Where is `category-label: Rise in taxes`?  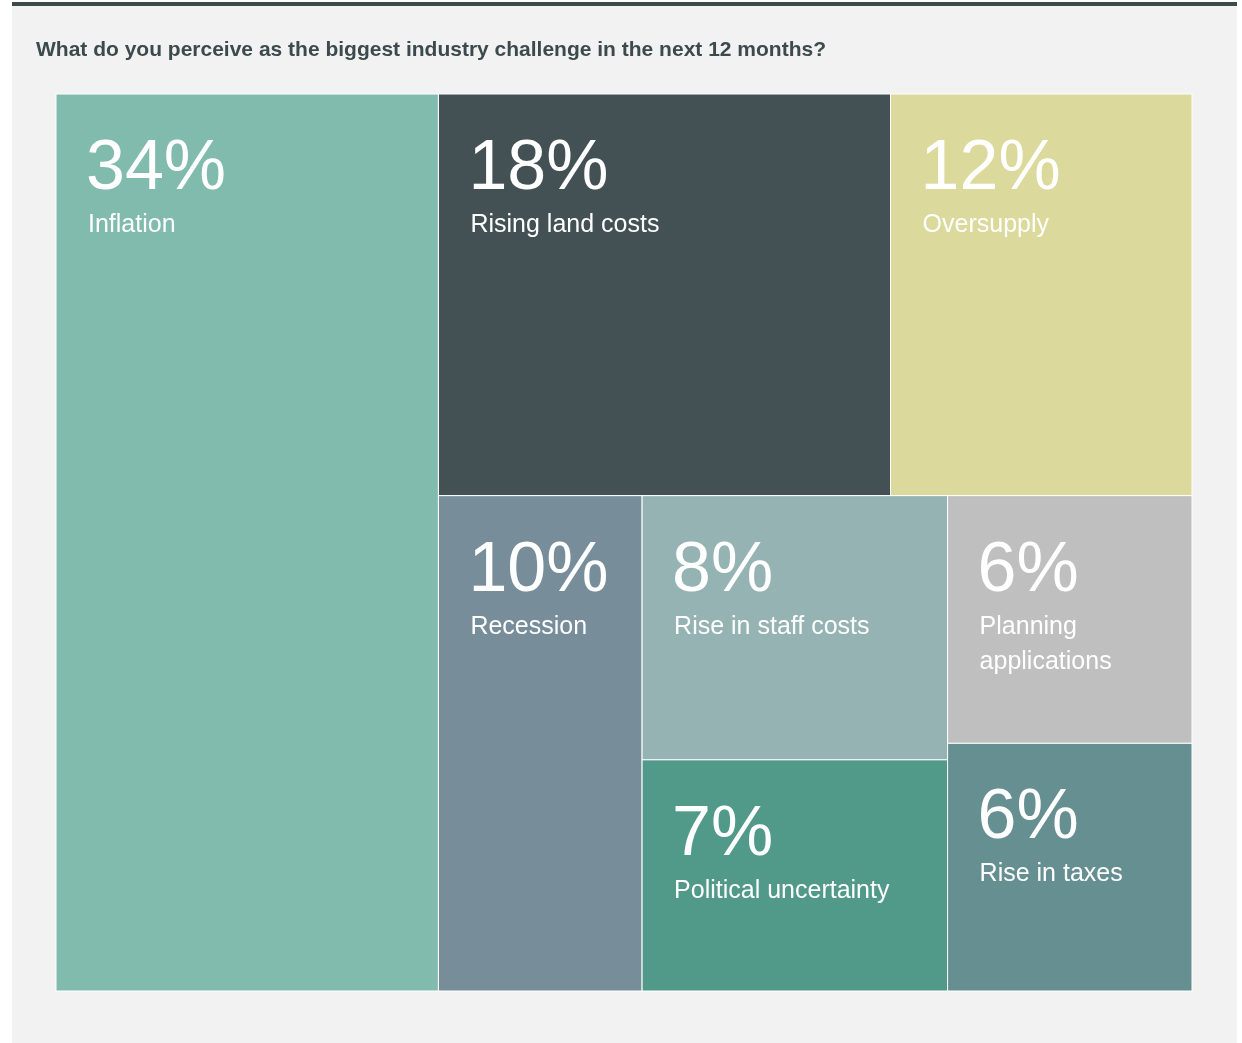
category-label: Rise in taxes is located at coordinates (1051, 872).